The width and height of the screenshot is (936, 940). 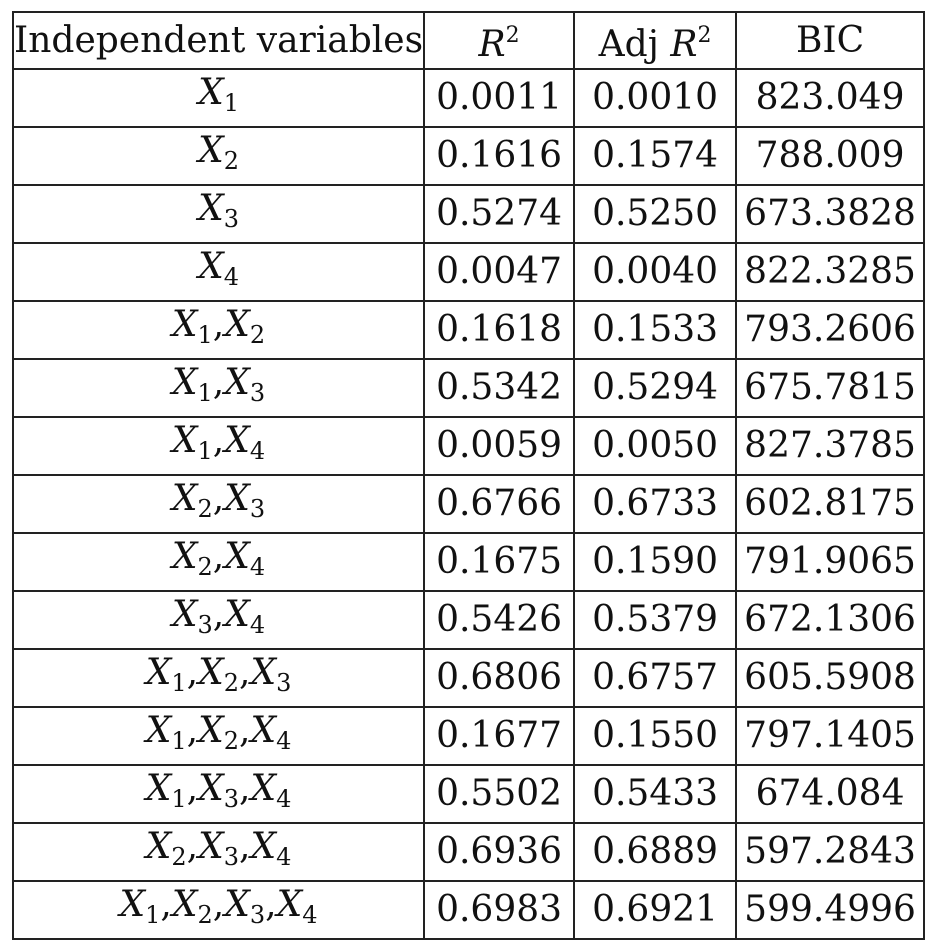 What do you see at coordinates (218, 852) in the screenshot?
I see `cell-independent-variables: X2,X3,X4` at bounding box center [218, 852].